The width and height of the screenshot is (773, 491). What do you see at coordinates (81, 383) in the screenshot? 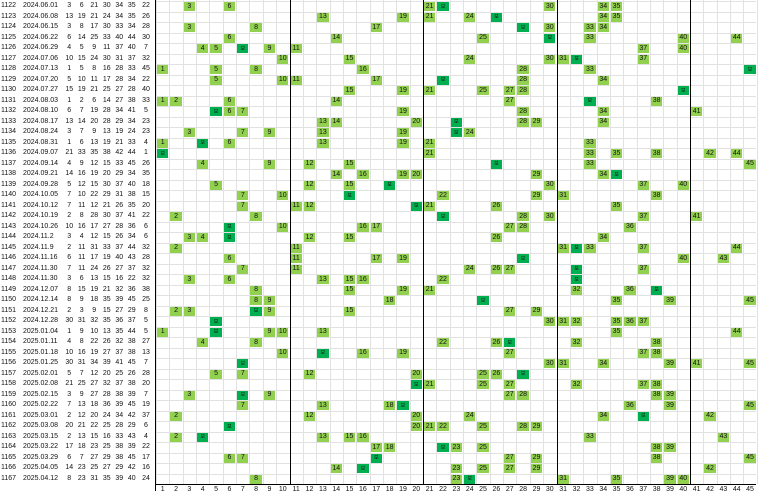
I see `row-winning-number: 25` at bounding box center [81, 383].